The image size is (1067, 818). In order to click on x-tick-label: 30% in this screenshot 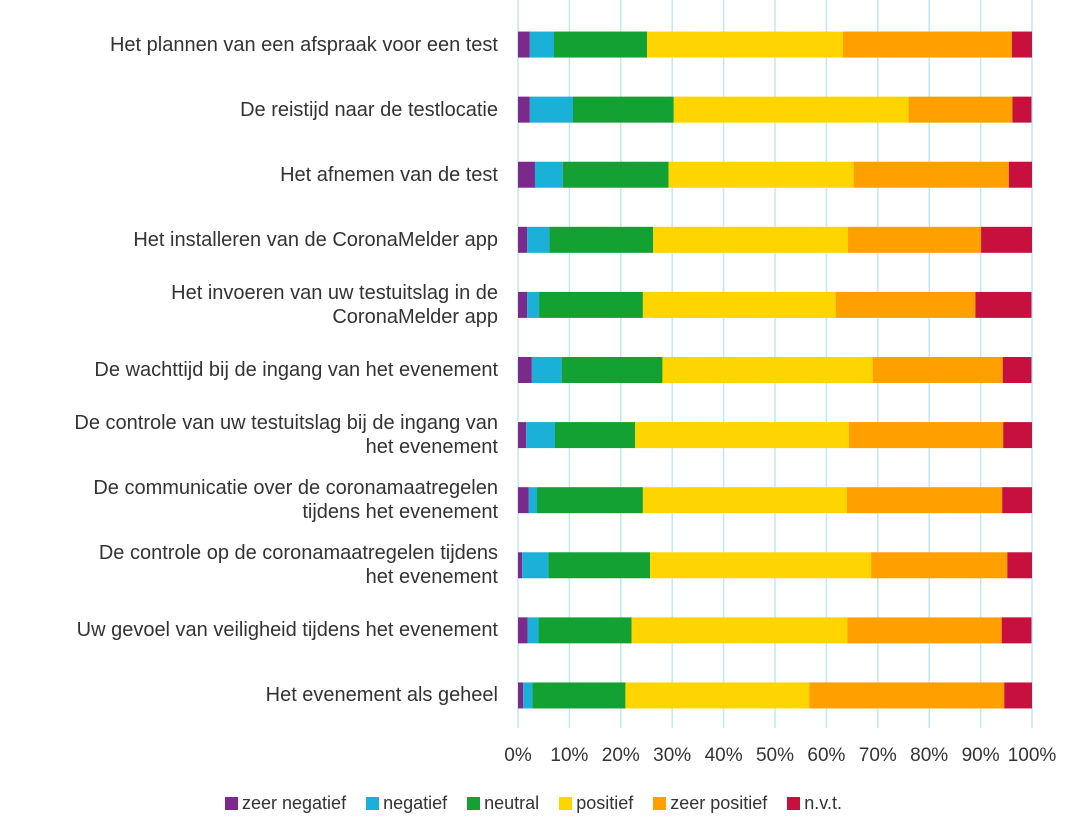, I will do `click(672, 755)`.